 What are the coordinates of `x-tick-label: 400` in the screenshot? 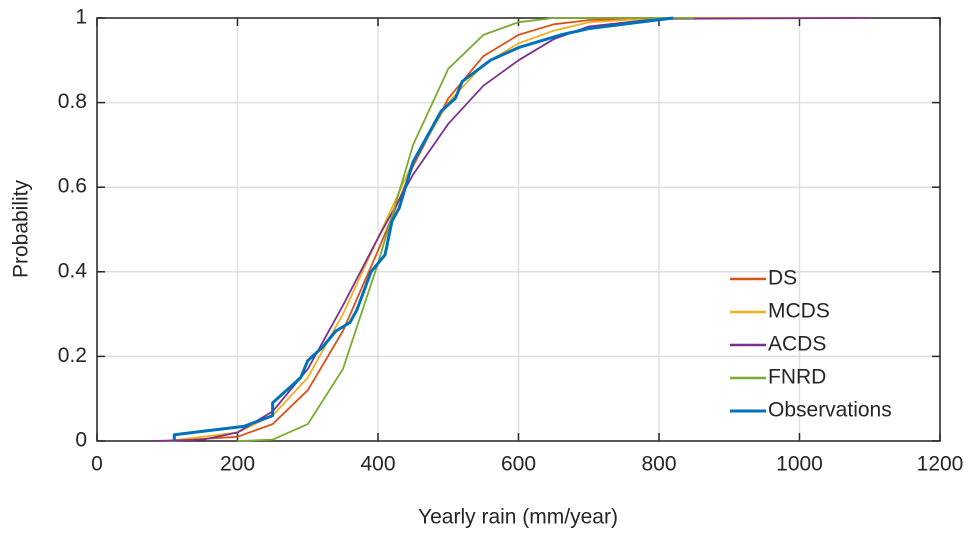 It's located at (377, 464).